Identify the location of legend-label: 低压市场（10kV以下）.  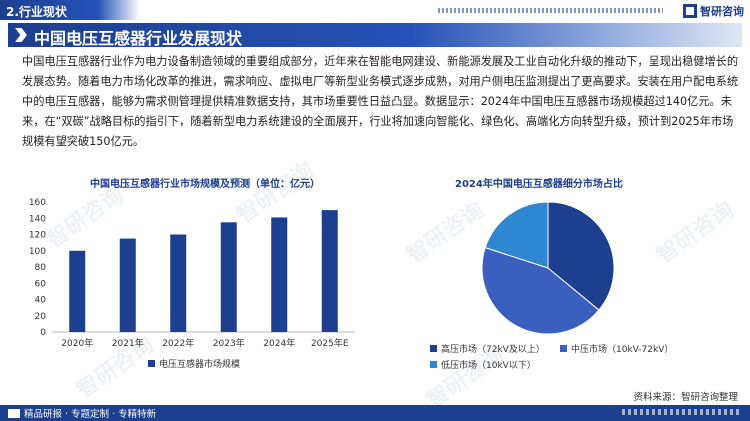
(488, 365).